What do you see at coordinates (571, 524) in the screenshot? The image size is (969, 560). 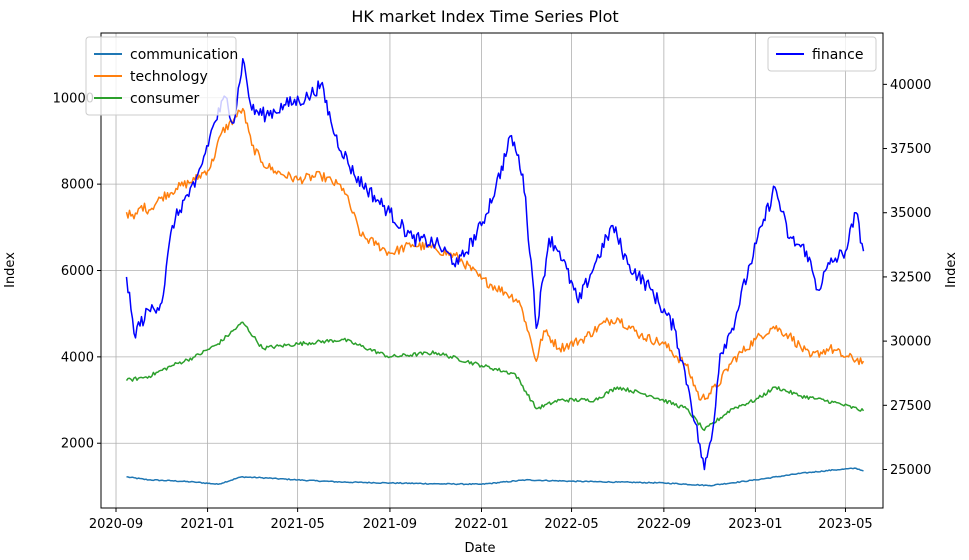 I see `x-tick-label: 2022-05` at bounding box center [571, 524].